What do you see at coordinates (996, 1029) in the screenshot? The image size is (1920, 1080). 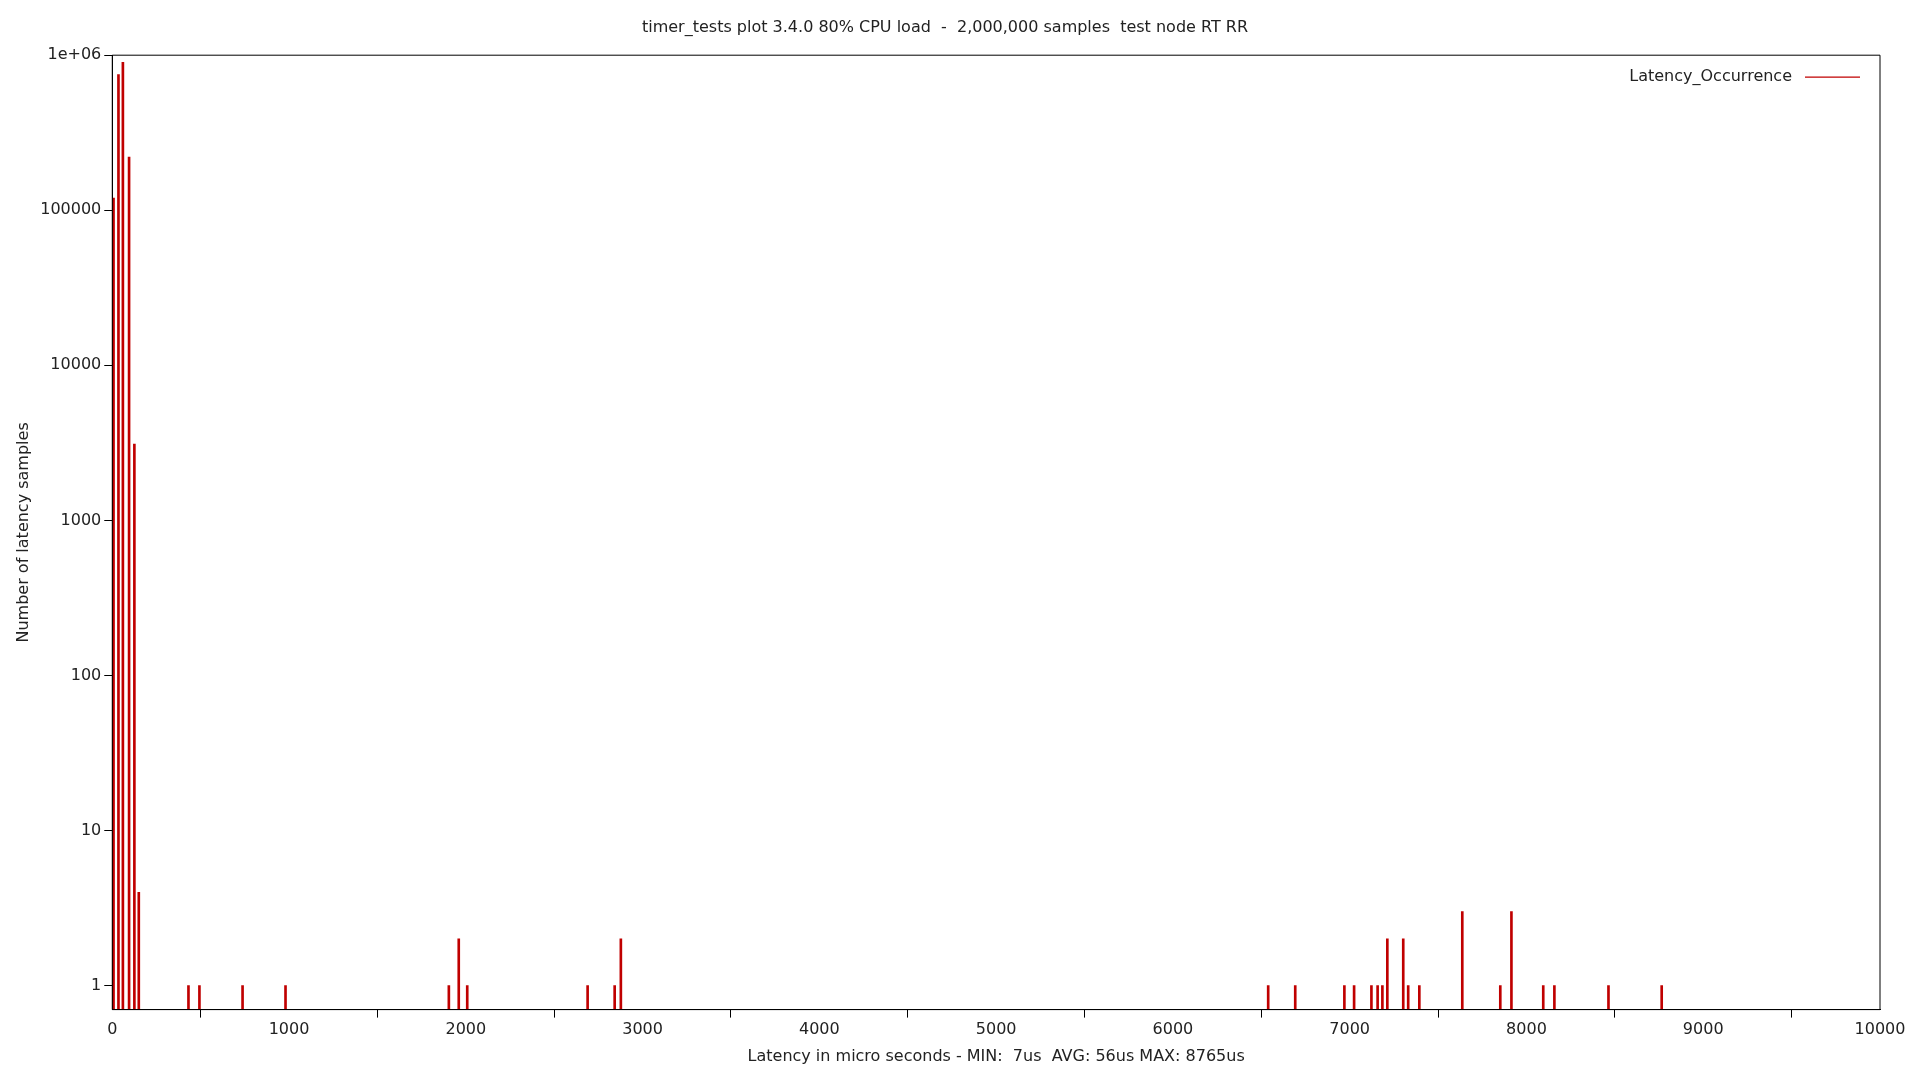 I see `x-tick-label: 5000` at bounding box center [996, 1029].